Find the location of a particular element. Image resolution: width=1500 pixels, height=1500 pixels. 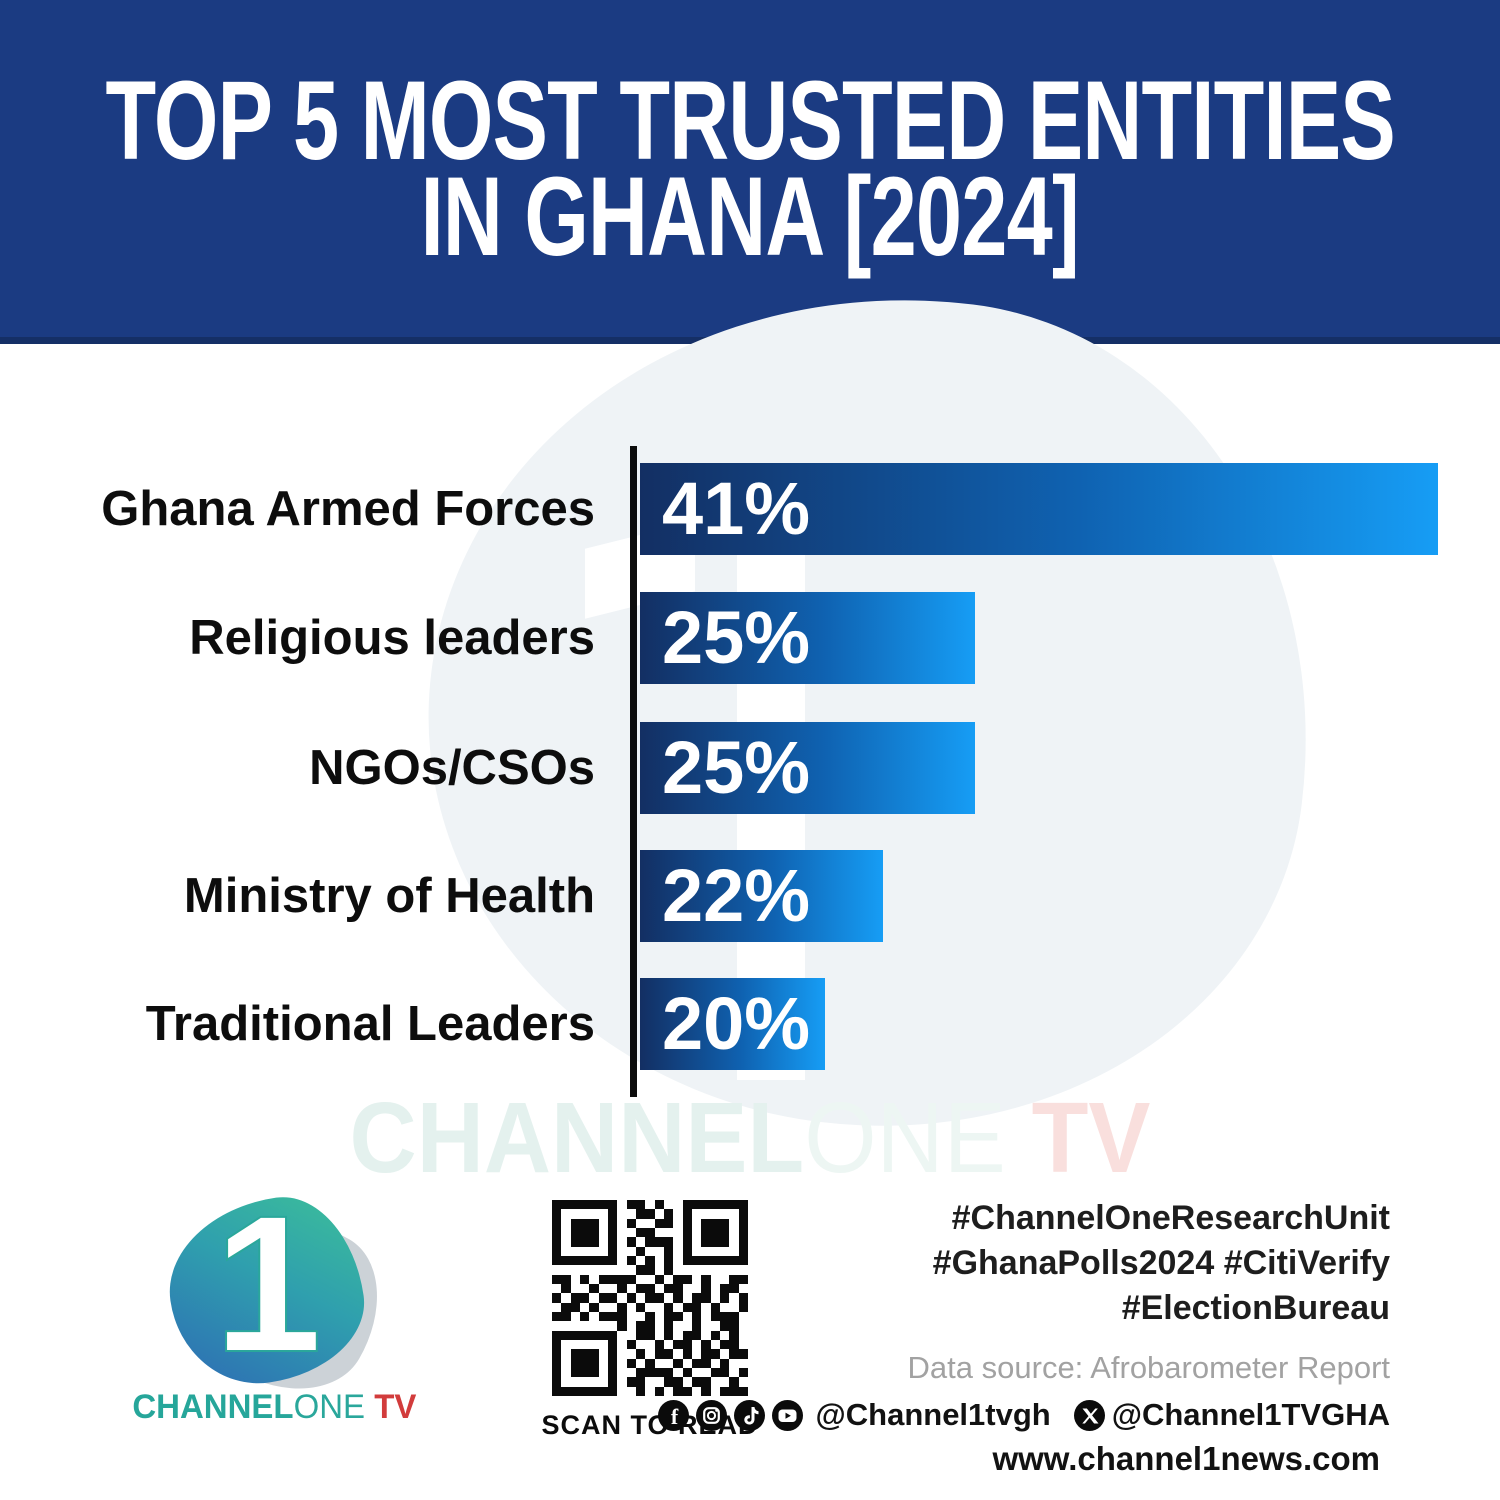

bar-row: Religious leaders 25% is located at coordinates (750, 638).